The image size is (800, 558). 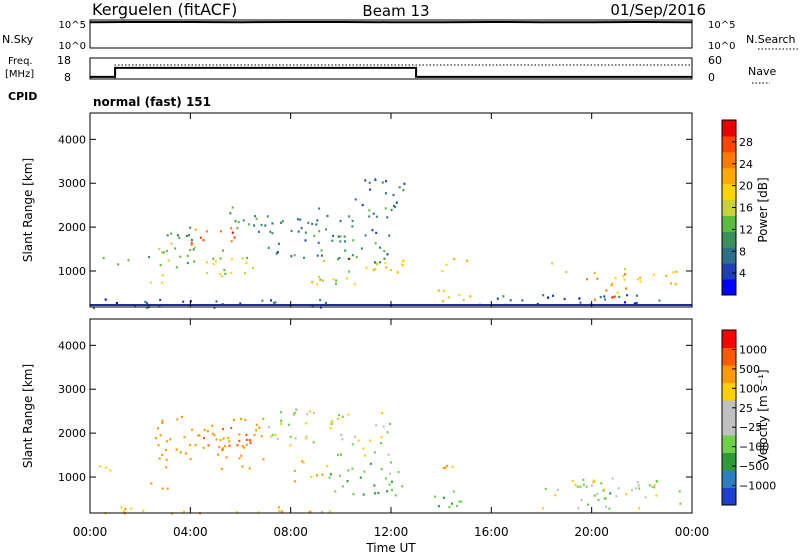 I want to click on freq-tick-bottom: 8, so click(x=67, y=77).